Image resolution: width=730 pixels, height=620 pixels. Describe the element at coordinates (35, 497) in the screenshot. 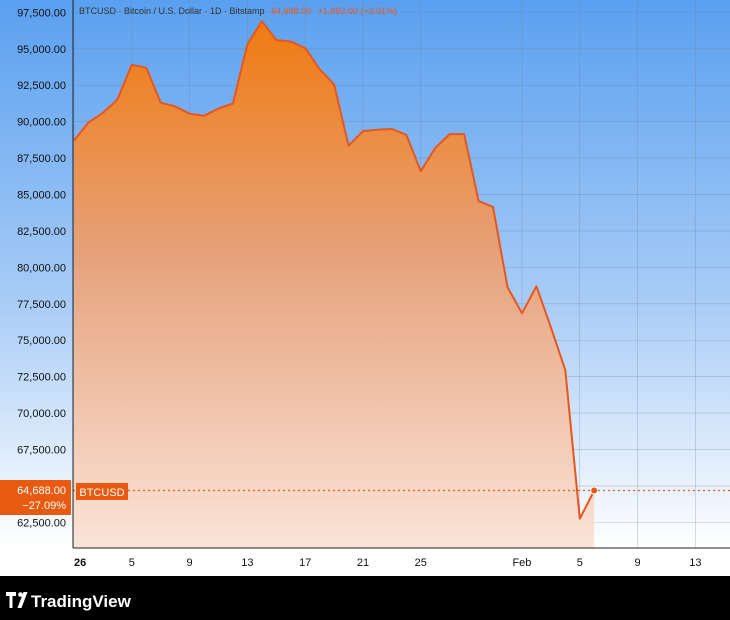

I see `price-badge-box` at that location.